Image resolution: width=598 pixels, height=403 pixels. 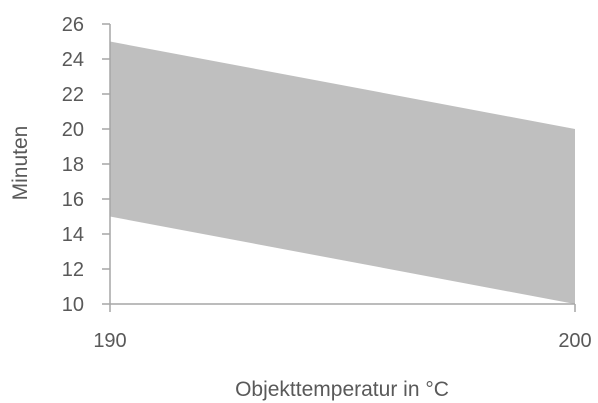 I want to click on y-tick-label: 26, so click(x=73, y=25).